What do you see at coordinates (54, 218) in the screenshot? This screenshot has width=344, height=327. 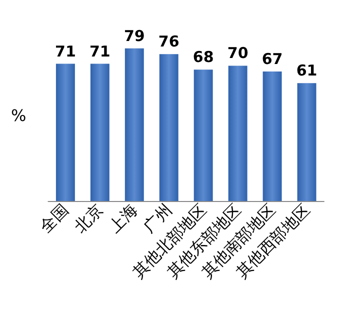 I see `x-tick-label: 全国` at bounding box center [54, 218].